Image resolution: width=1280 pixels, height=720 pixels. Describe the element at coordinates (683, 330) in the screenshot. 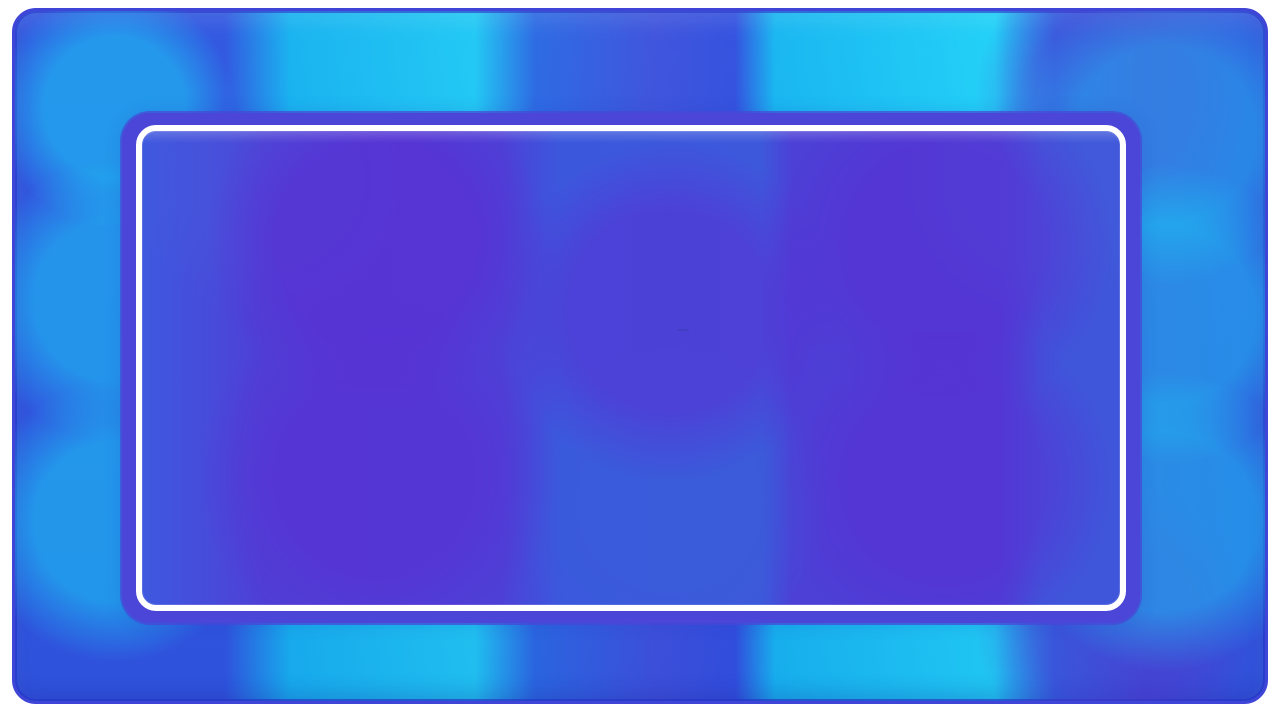

I see `center-mark` at that location.